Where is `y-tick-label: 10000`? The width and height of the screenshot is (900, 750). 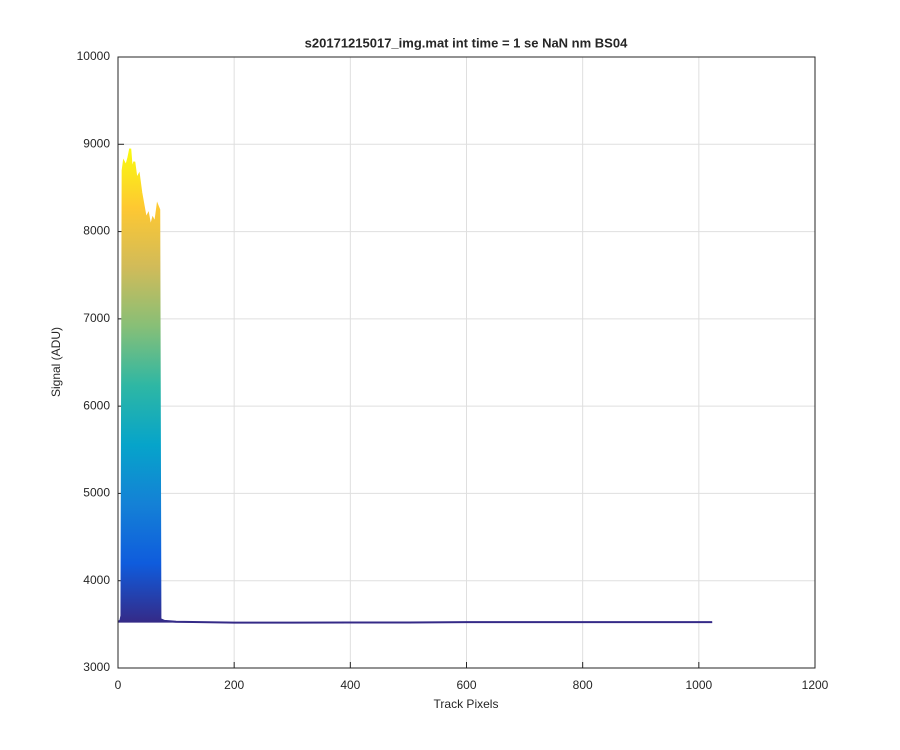 y-tick-label: 10000 is located at coordinates (94, 56).